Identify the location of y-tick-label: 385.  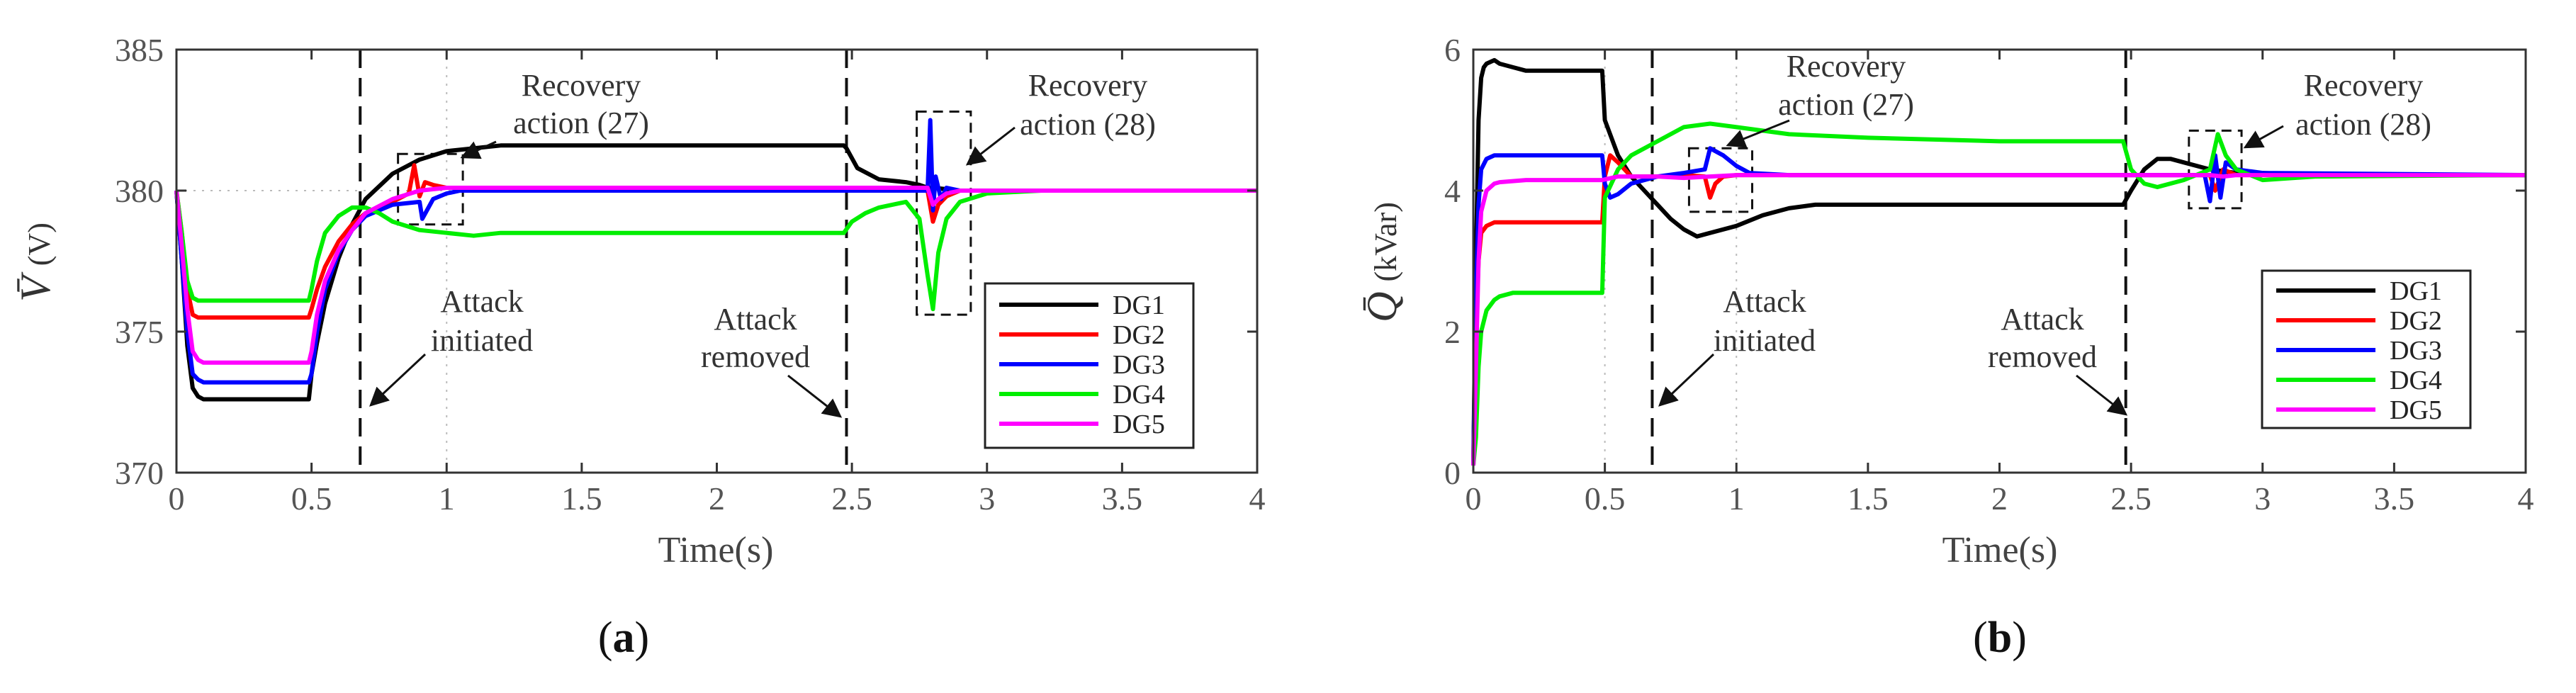
(139, 50).